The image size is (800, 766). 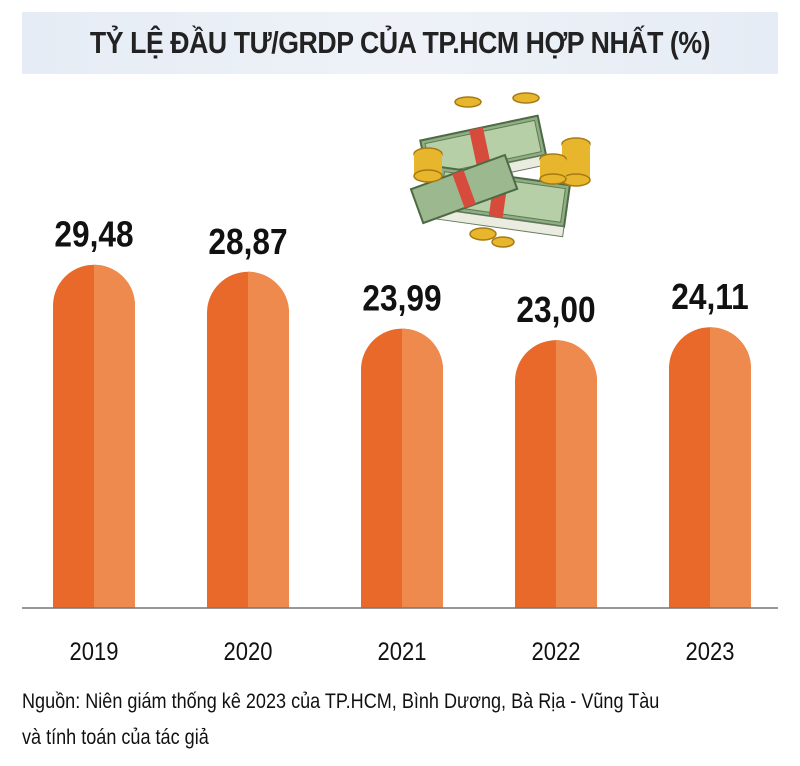 I want to click on value-label-2020: 28,87, so click(x=247, y=242).